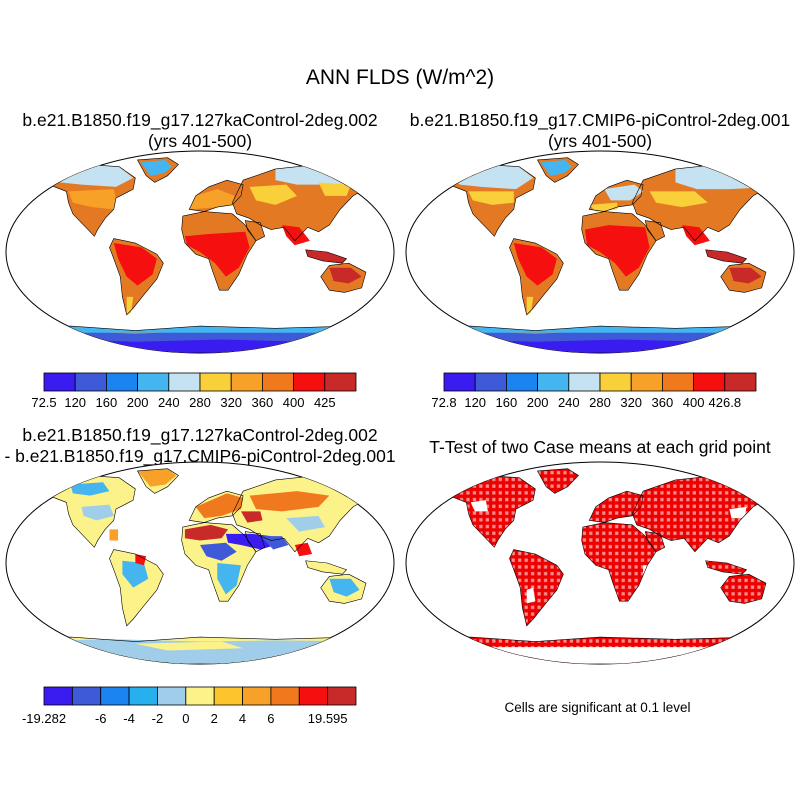 The height and width of the screenshot is (800, 800). I want to click on map-panel-case2, so click(600, 252).